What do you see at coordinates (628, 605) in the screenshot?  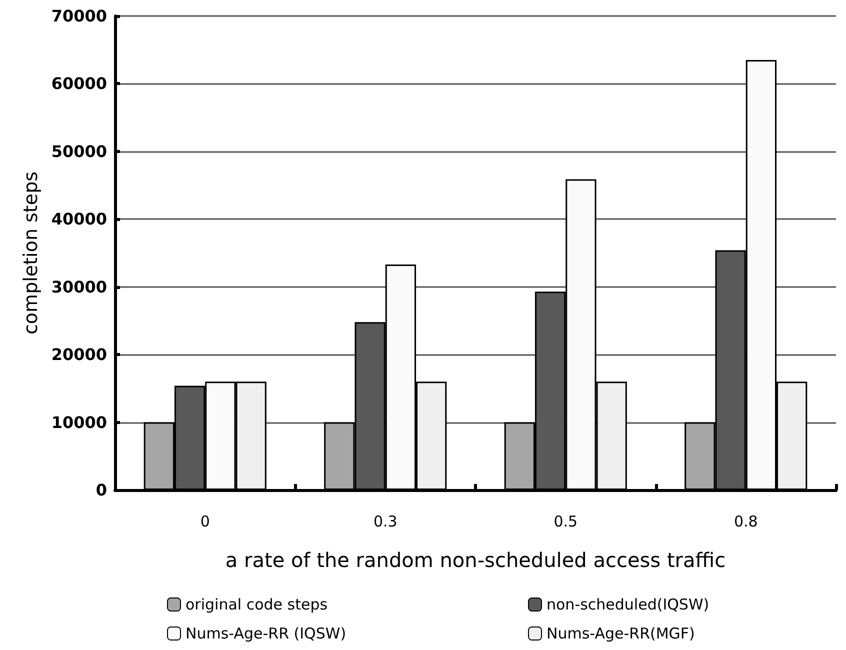 I see `legend-label: non-scheduled(IQSW)` at bounding box center [628, 605].